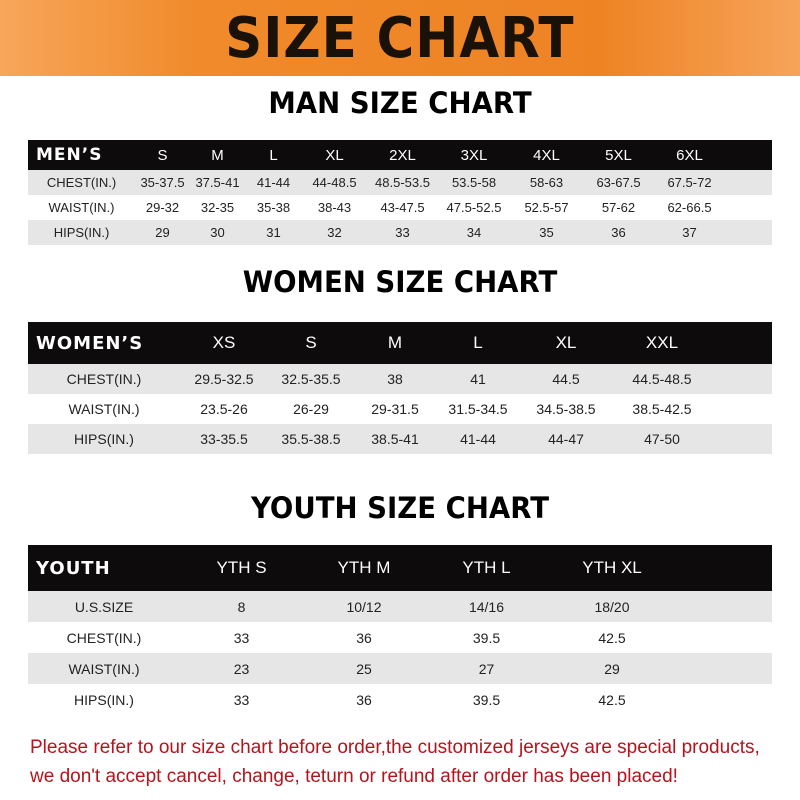 This screenshot has width=800, height=800. I want to click on title-banner: SIZE CHART, so click(400, 38).